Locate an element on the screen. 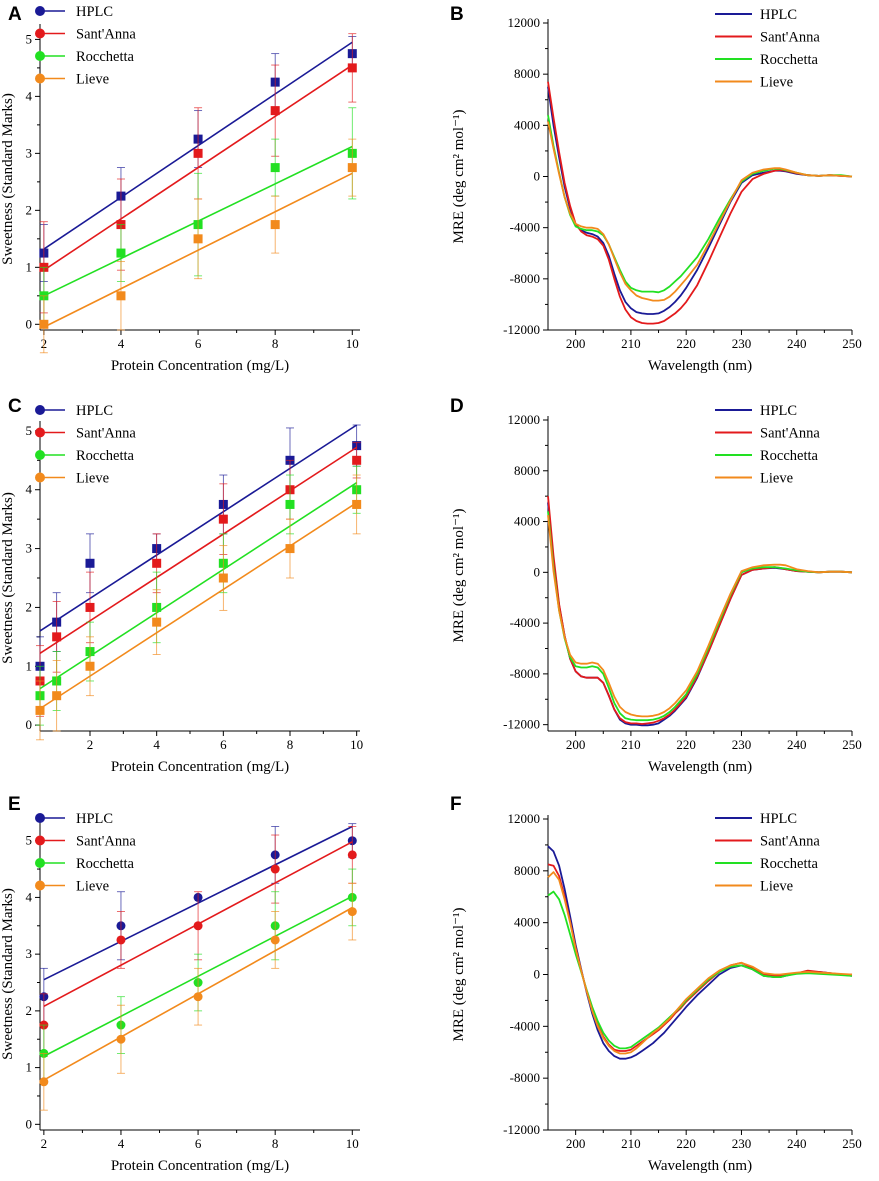  panel-label: A is located at coordinates (15, 14).